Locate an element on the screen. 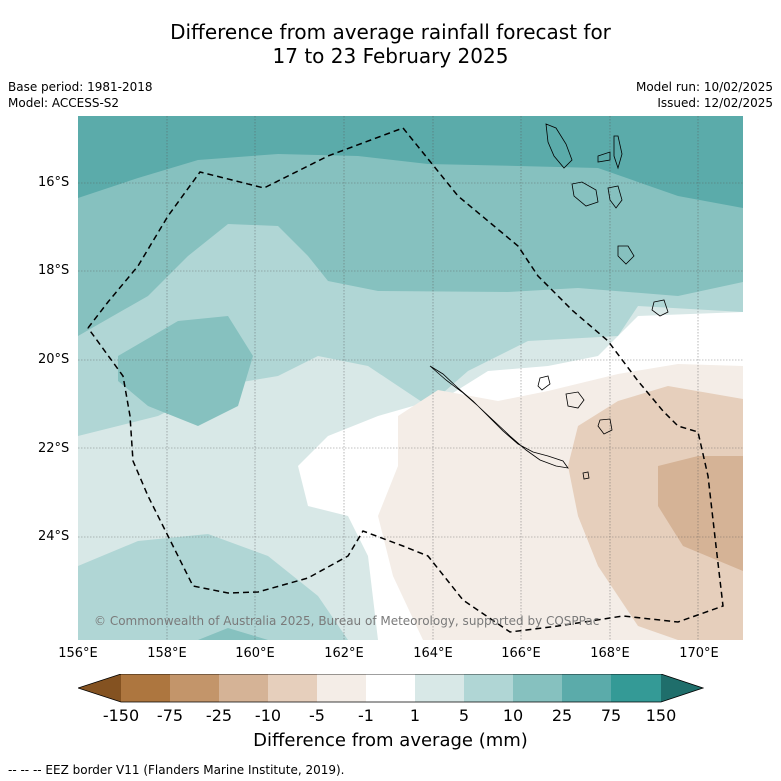  lat-label-24s: 24°S is located at coordinates (54, 536).